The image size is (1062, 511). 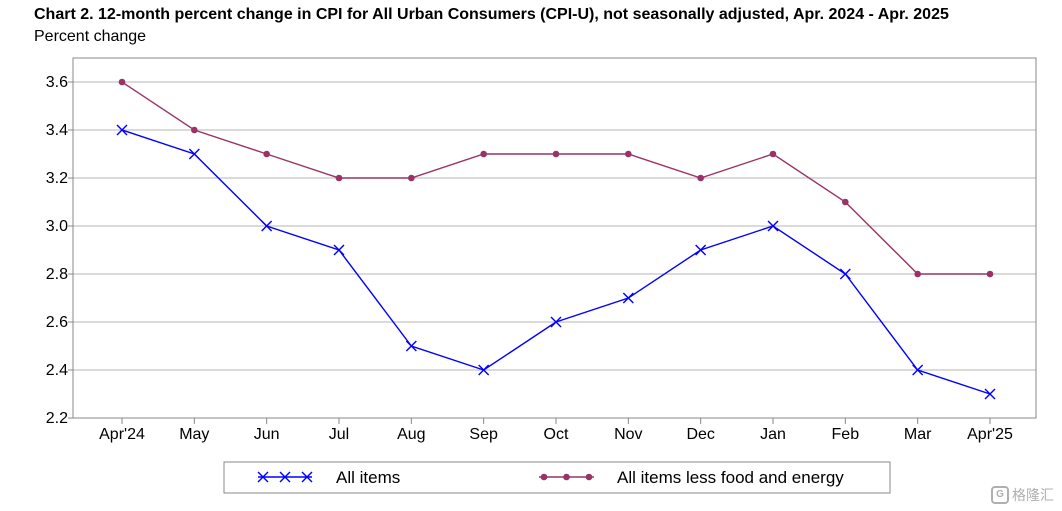 I want to click on legend: All items All items less food and energy, so click(x=557, y=477).